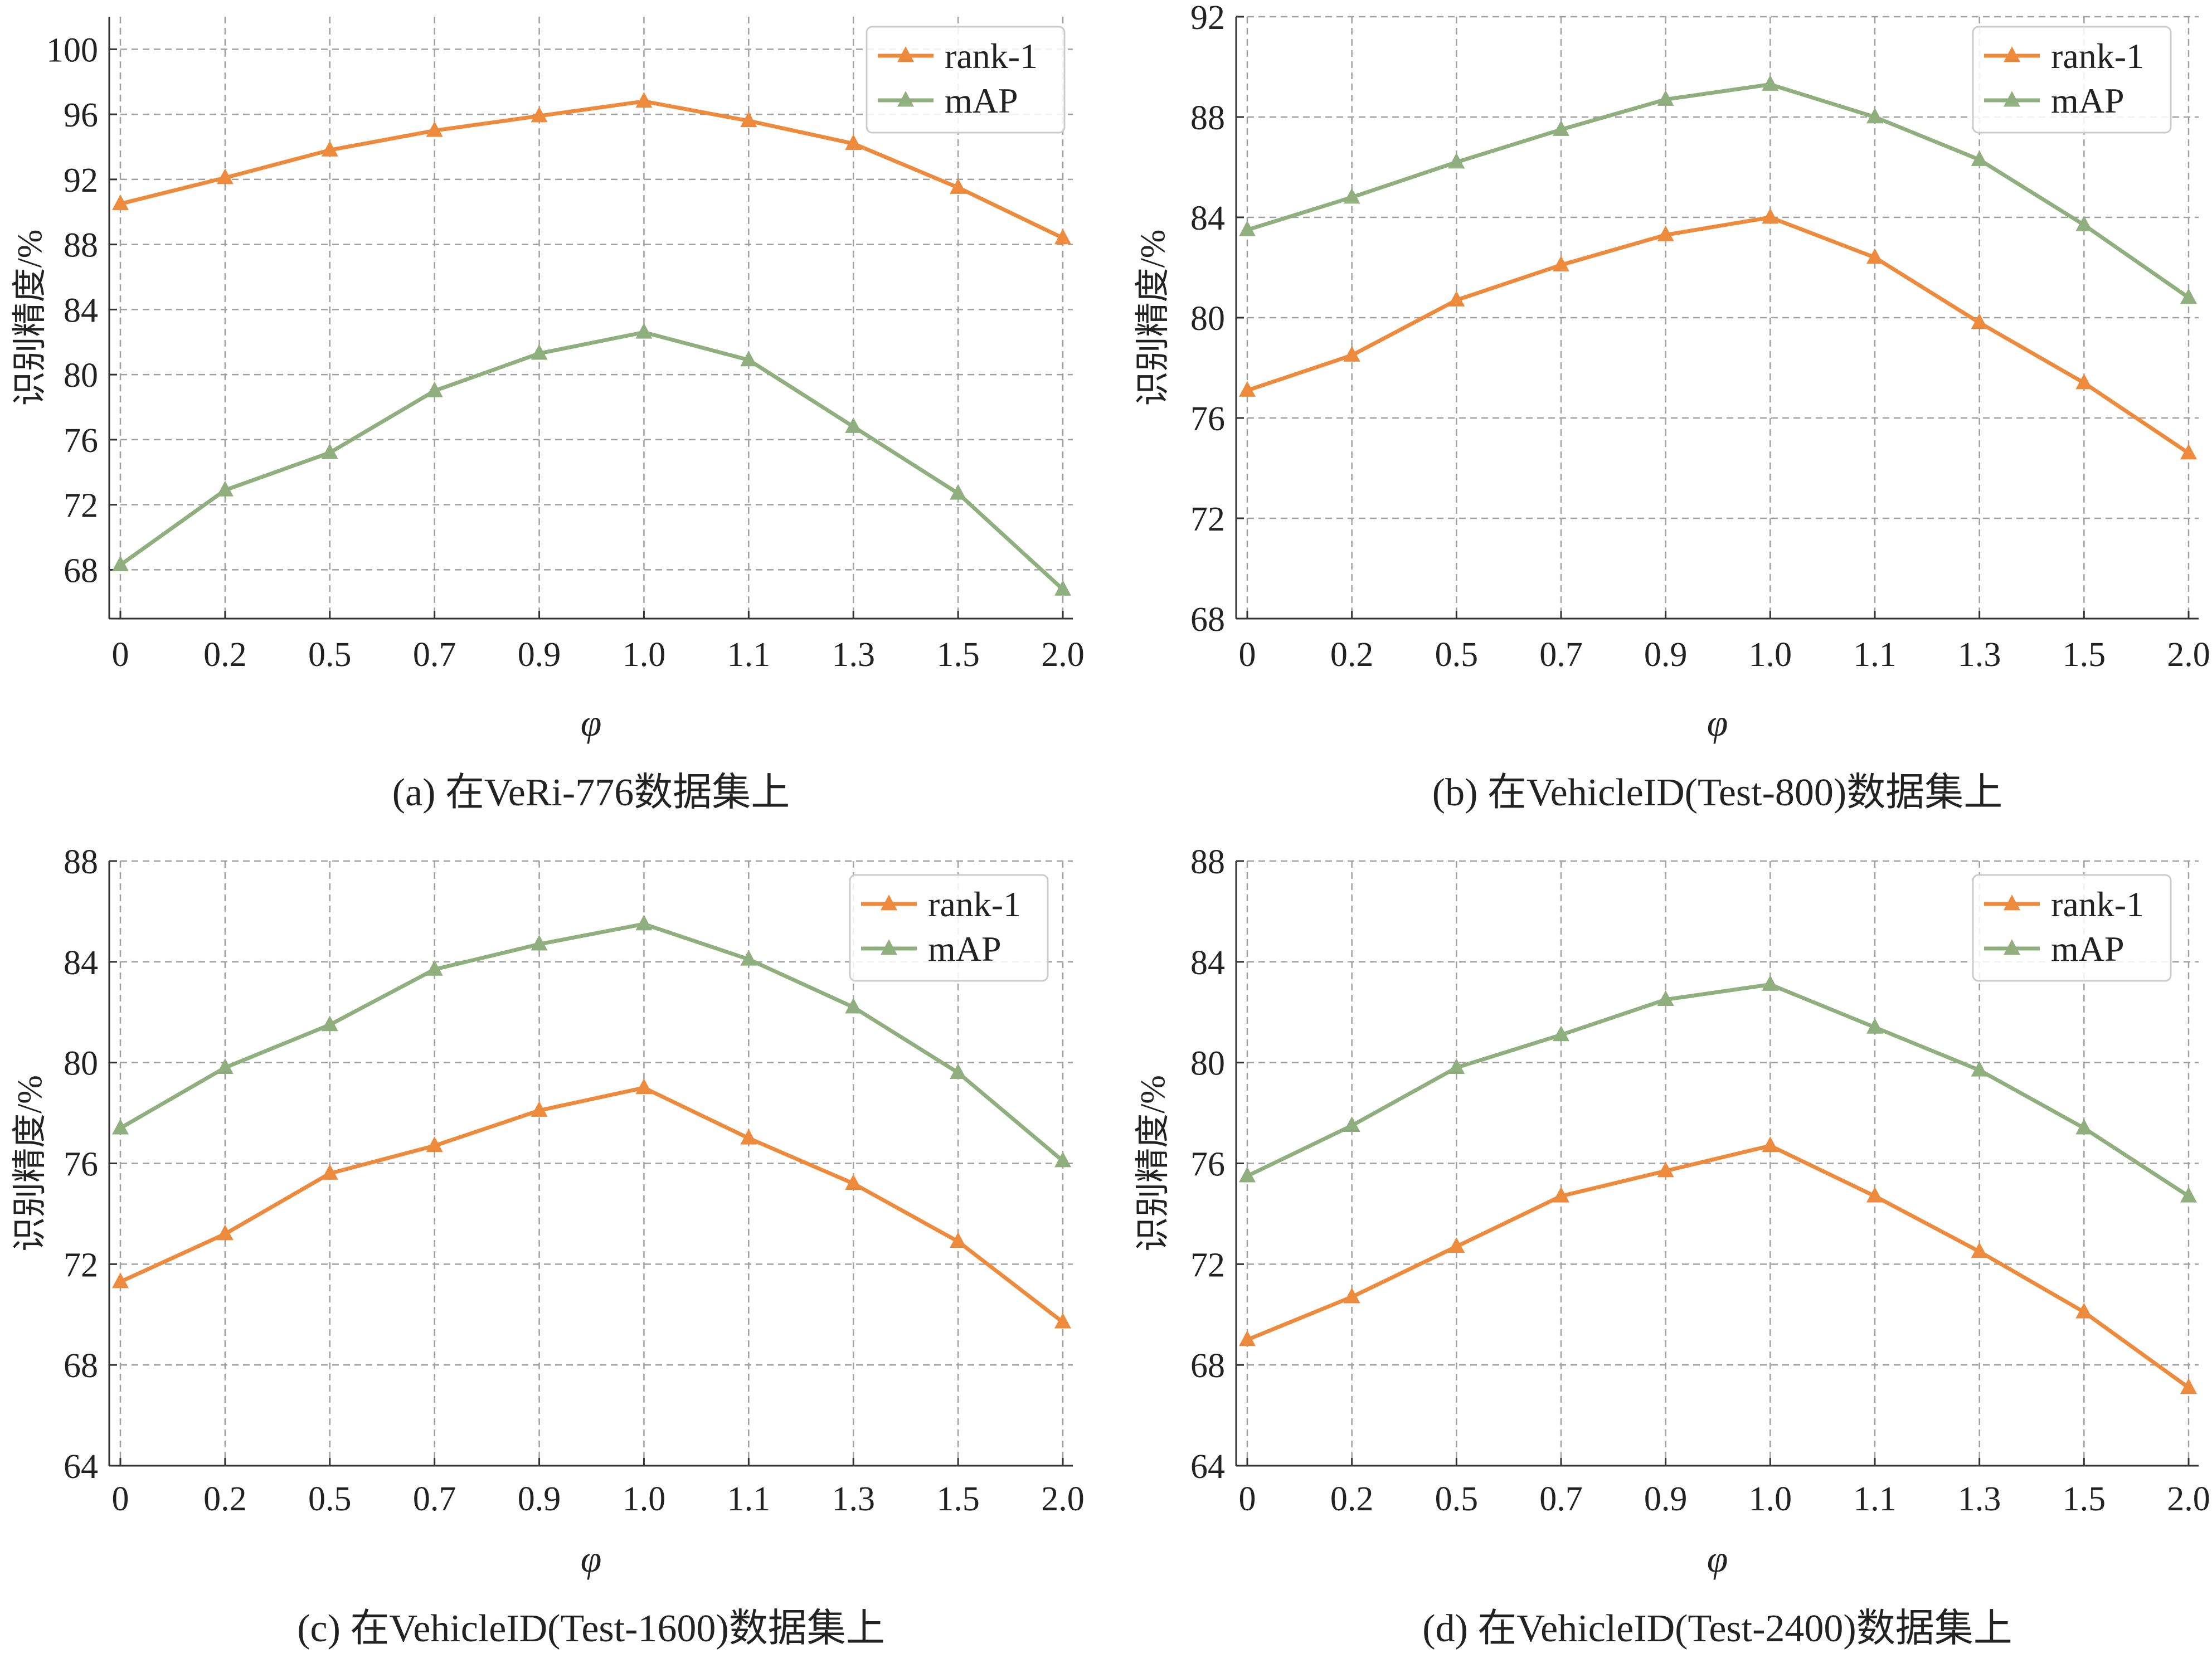  What do you see at coordinates (974, 904) in the screenshot?
I see `legend-label: rank-1` at bounding box center [974, 904].